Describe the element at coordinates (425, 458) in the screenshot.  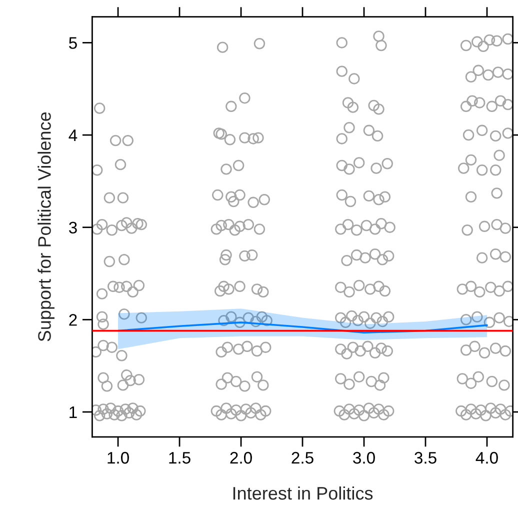
I see `x-tick-label: 3.5` at that location.